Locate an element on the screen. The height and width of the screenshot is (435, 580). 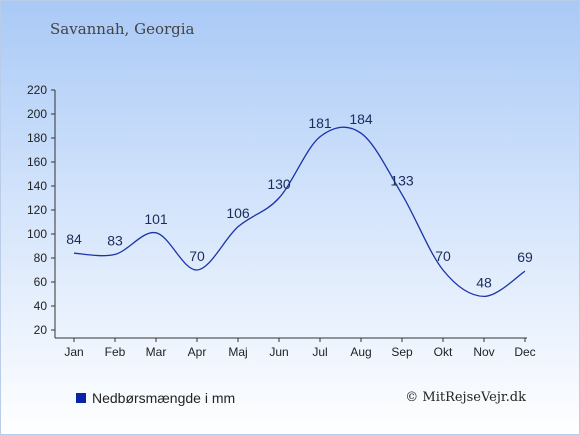
legend-swatch is located at coordinates (81, 398).